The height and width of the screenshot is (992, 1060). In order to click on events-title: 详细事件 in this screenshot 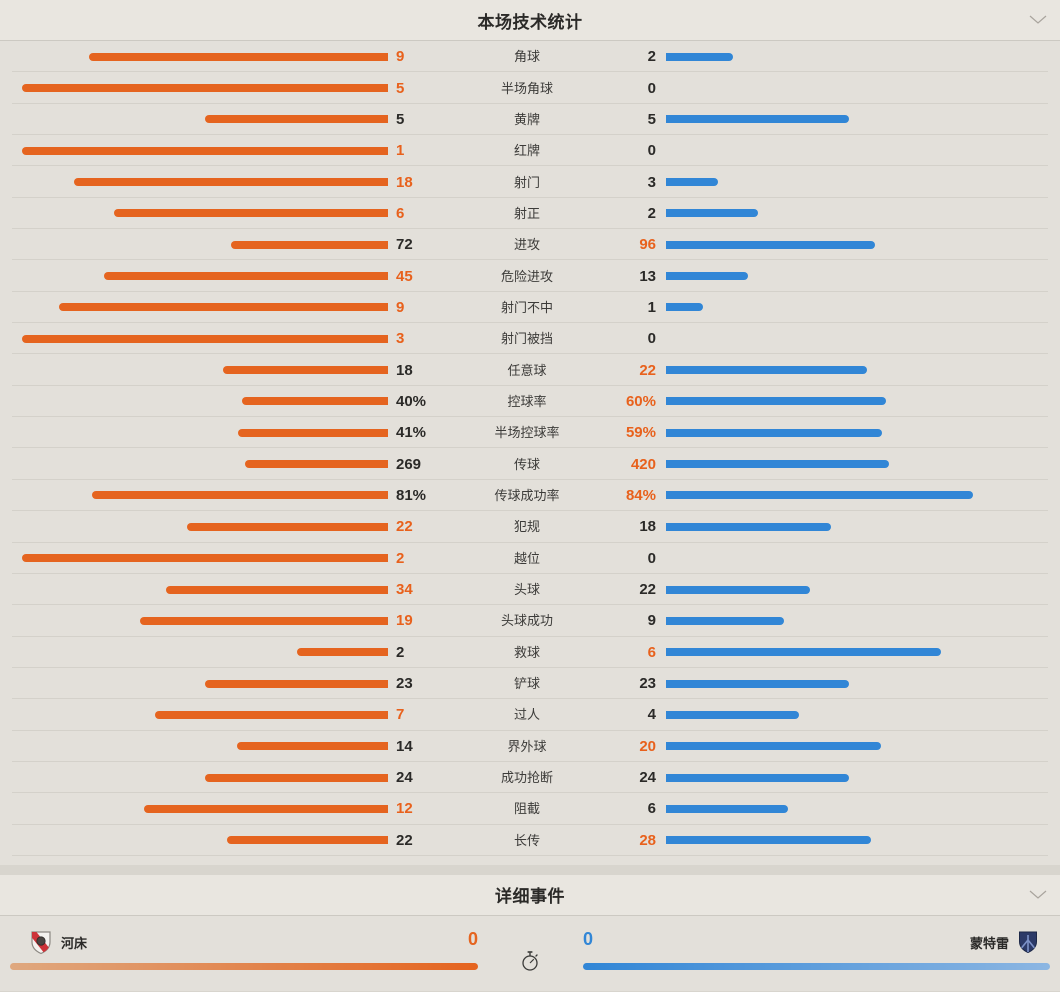, I will do `click(530, 897)`.